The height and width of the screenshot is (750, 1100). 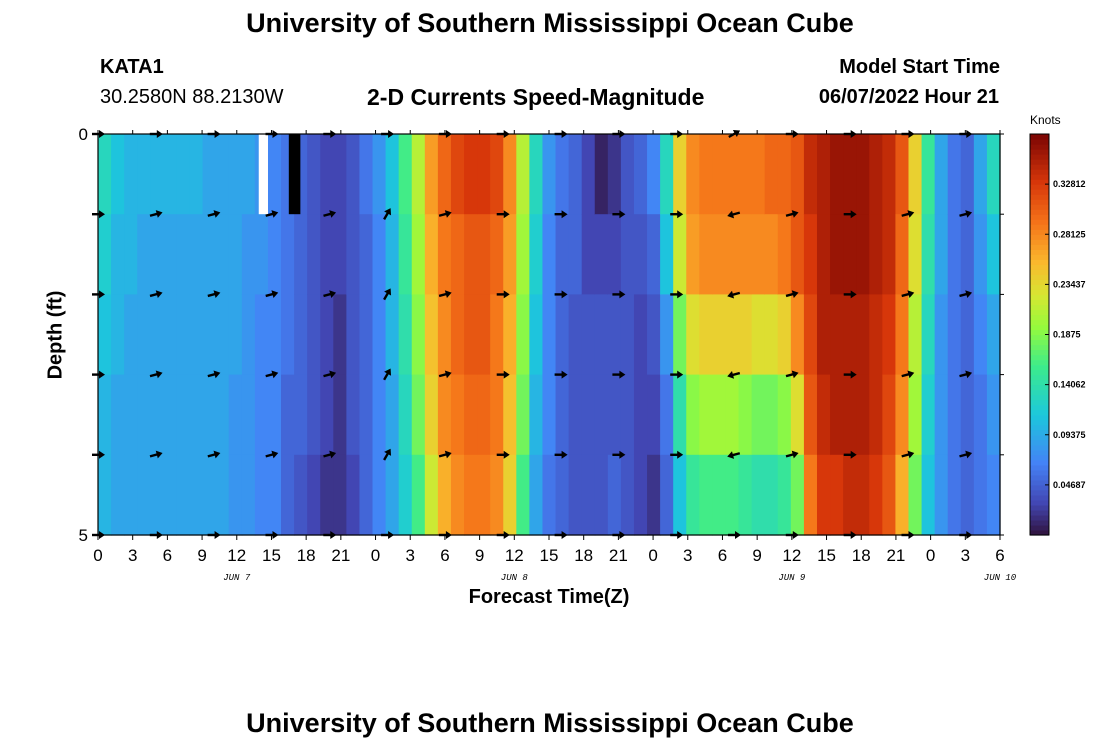 I want to click on x-tick-label: 3, so click(x=132, y=555).